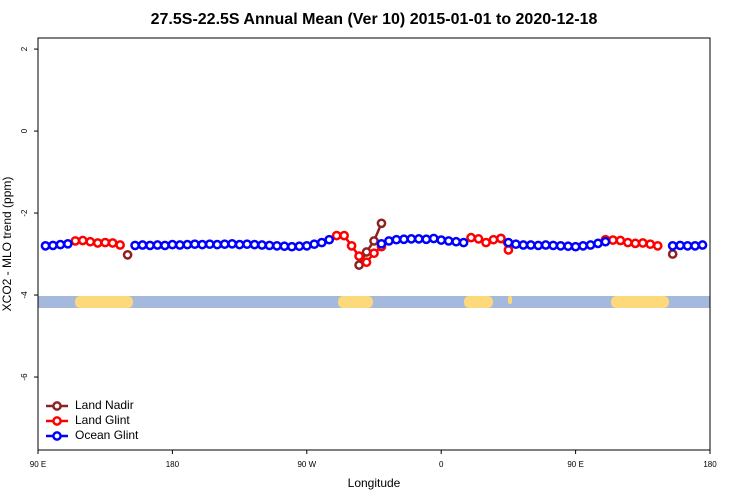  Describe the element at coordinates (441, 464) in the screenshot. I see `x-tick-label: 0` at that location.